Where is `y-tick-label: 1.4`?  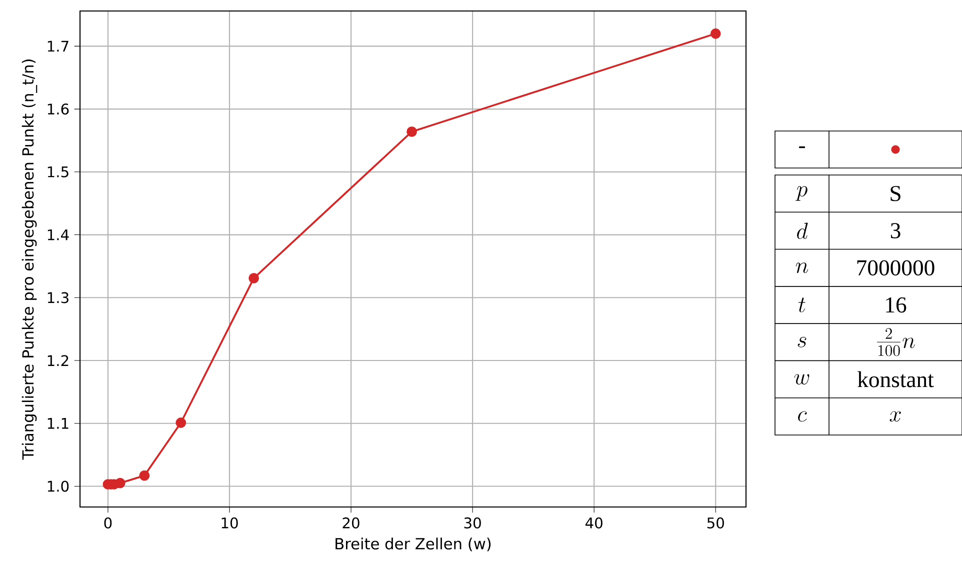 y-tick-label: 1.4 is located at coordinates (58, 234).